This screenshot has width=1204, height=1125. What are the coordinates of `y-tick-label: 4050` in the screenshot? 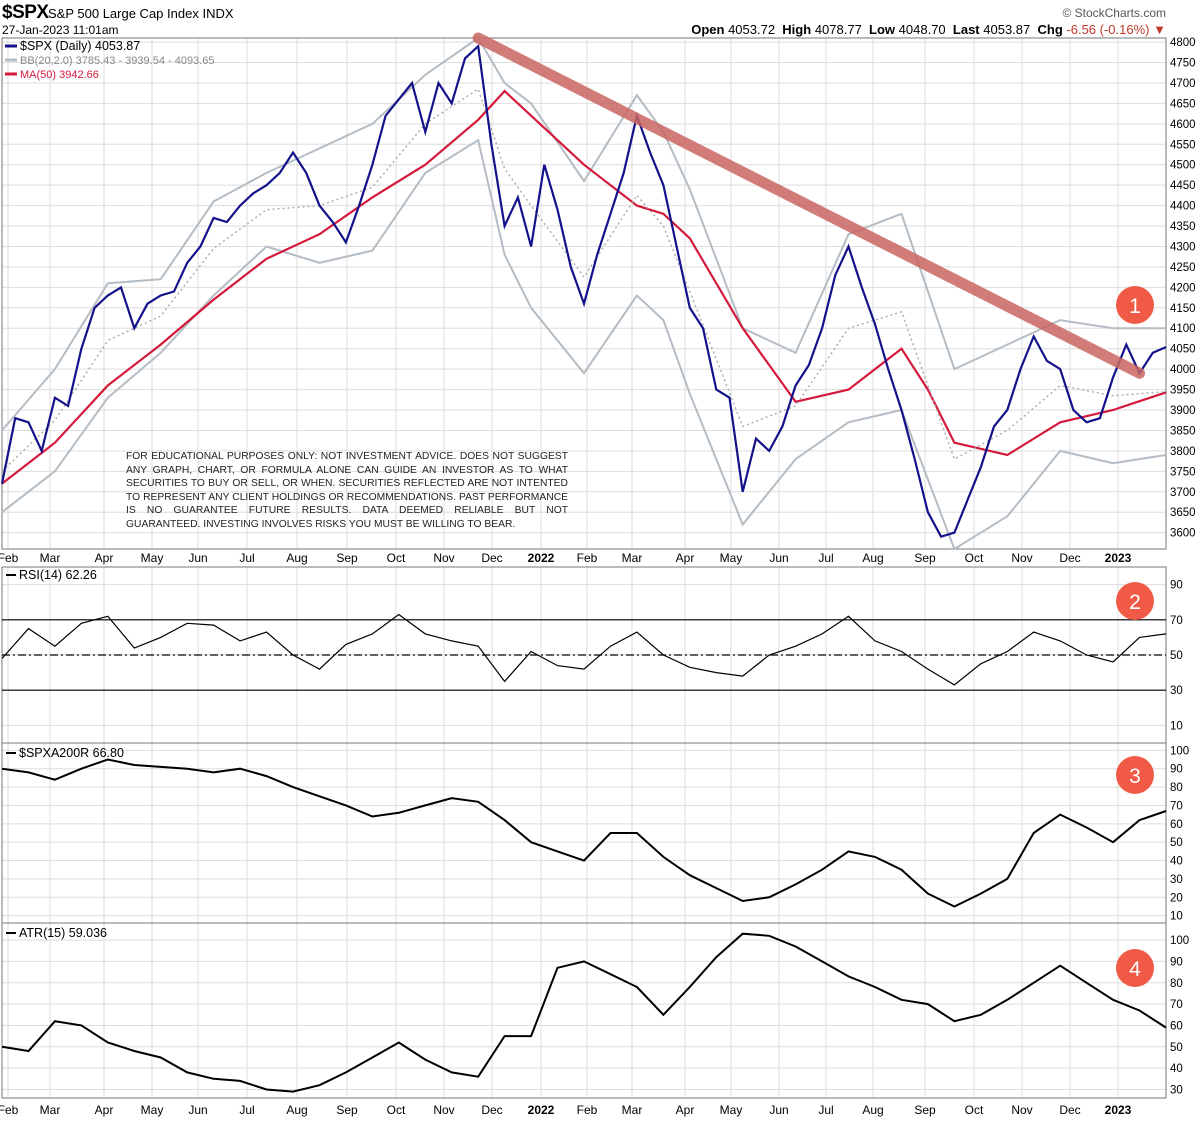 It's located at (1183, 350).